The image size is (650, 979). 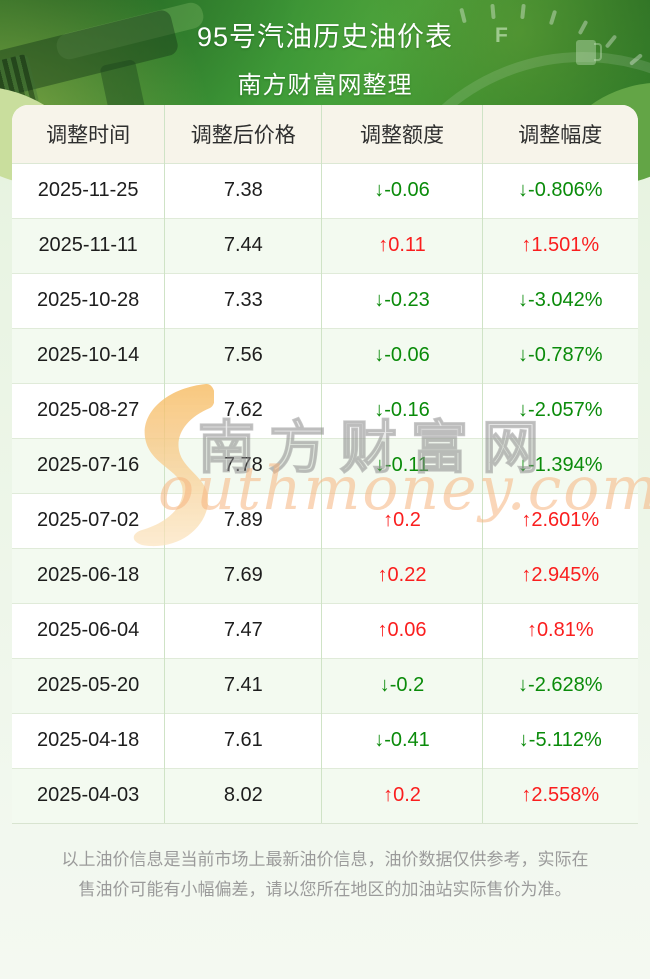 What do you see at coordinates (243, 190) in the screenshot?
I see `cell-price: 7.38` at bounding box center [243, 190].